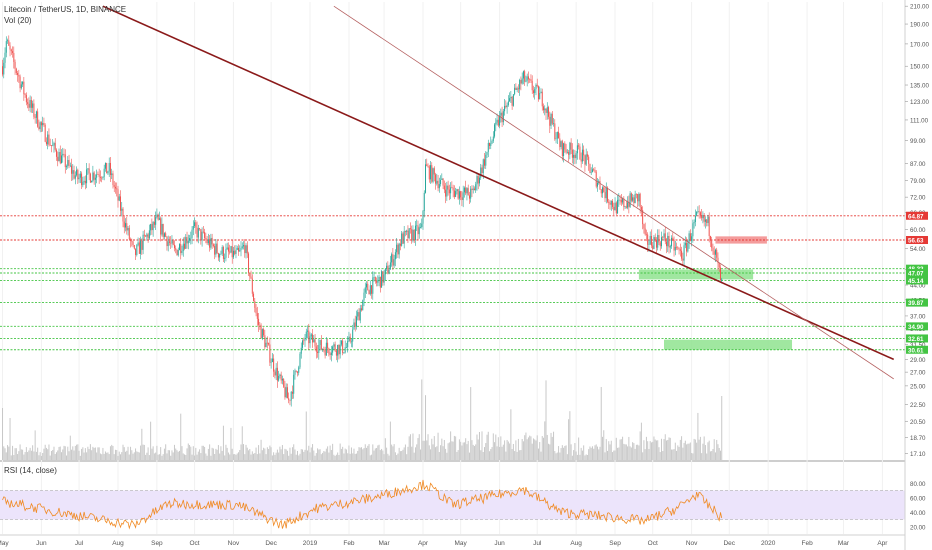  Describe the element at coordinates (844, 543) in the screenshot. I see `time-tick-label: Mar` at that location.